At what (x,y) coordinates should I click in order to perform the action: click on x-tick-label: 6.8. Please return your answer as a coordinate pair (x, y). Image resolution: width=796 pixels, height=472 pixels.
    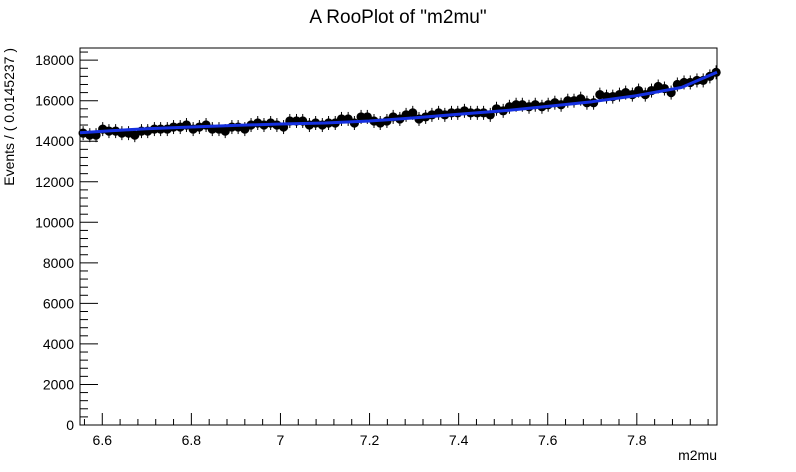
    Looking at the image, I should click on (192, 440).